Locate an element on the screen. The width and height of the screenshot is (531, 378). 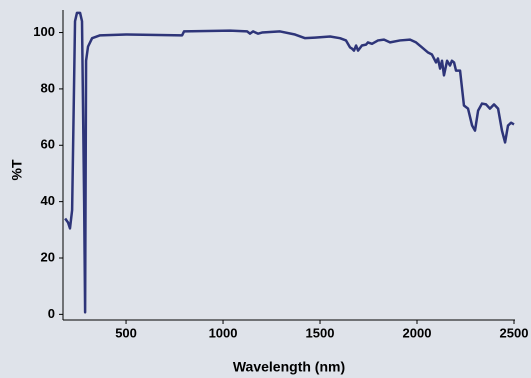
y-tick-label: 40 is located at coordinates (48, 200).